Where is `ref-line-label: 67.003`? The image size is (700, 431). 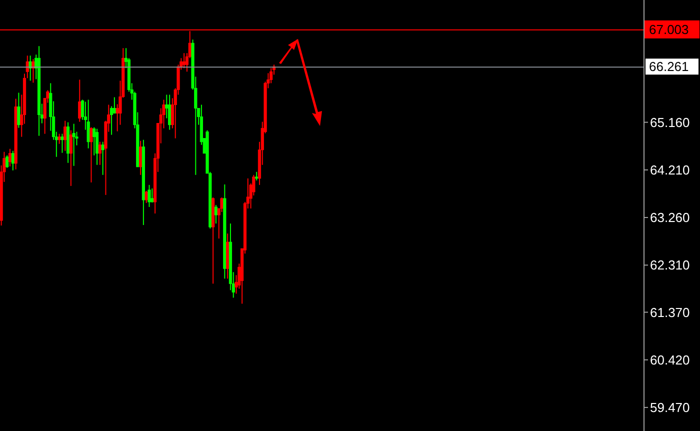 ref-line-label: 67.003 is located at coordinates (669, 29).